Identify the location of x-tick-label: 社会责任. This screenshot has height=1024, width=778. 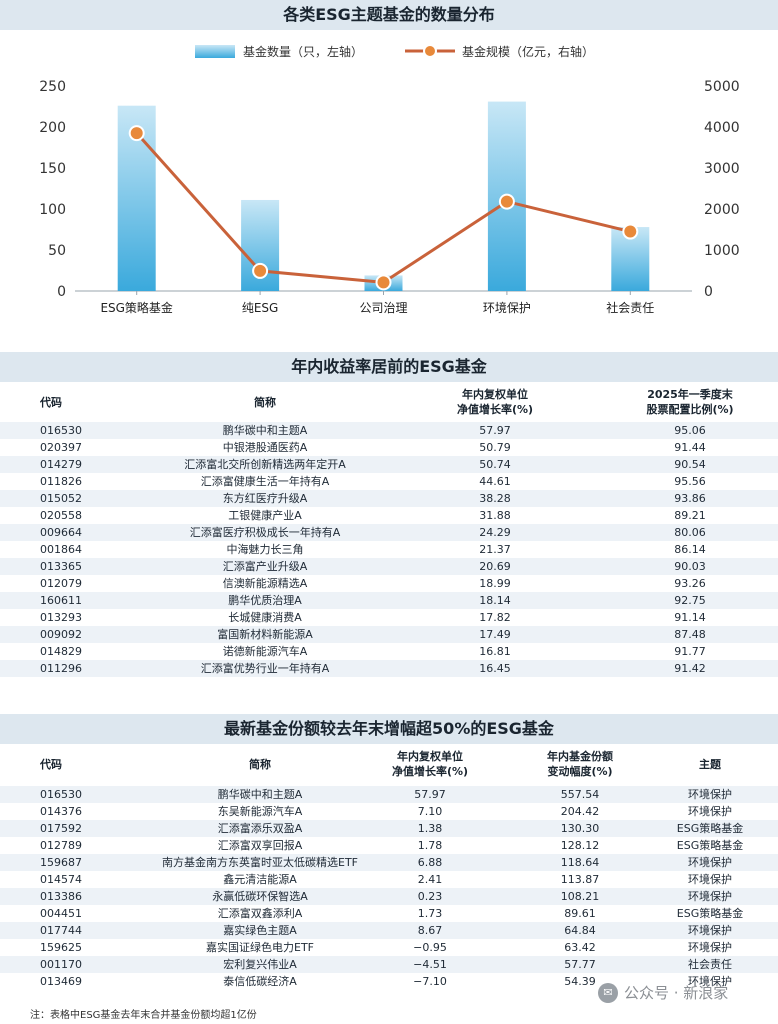
(630, 307).